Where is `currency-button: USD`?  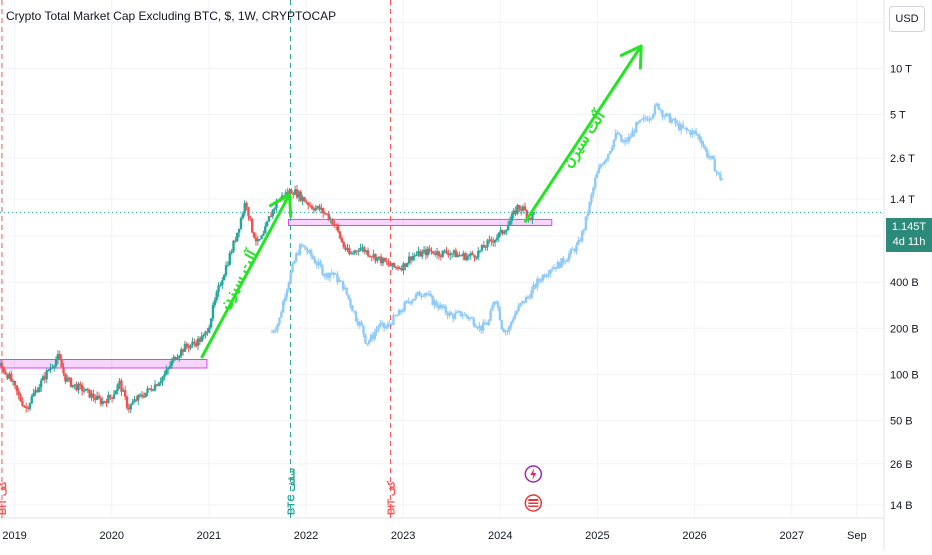
currency-button: USD is located at coordinates (907, 19).